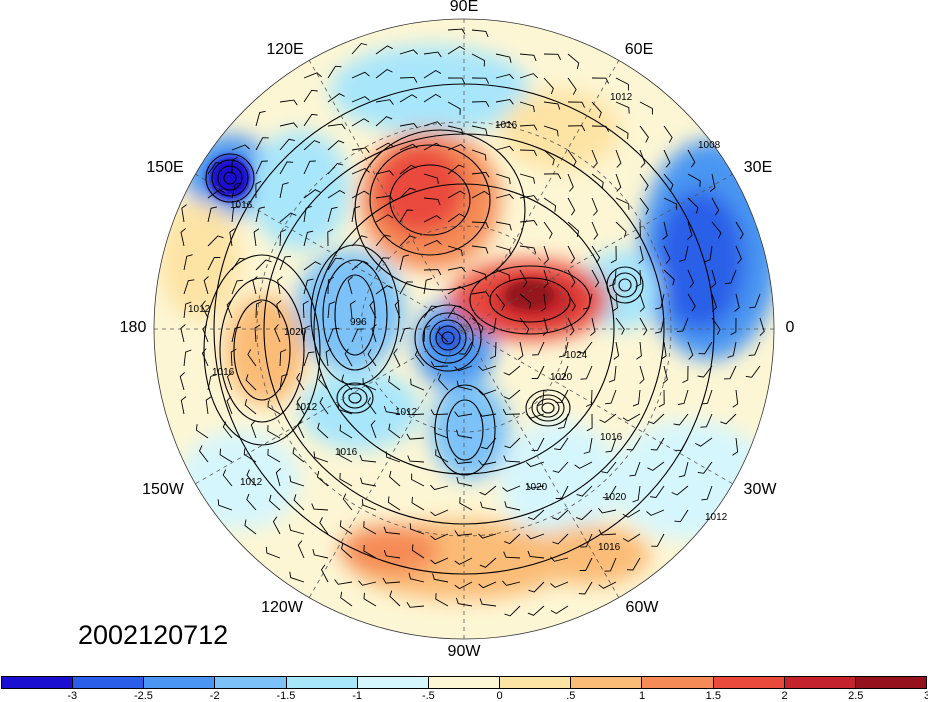 This screenshot has width=928, height=702. What do you see at coordinates (165, 167) in the screenshot?
I see `longitude-label-150e: 150E` at bounding box center [165, 167].